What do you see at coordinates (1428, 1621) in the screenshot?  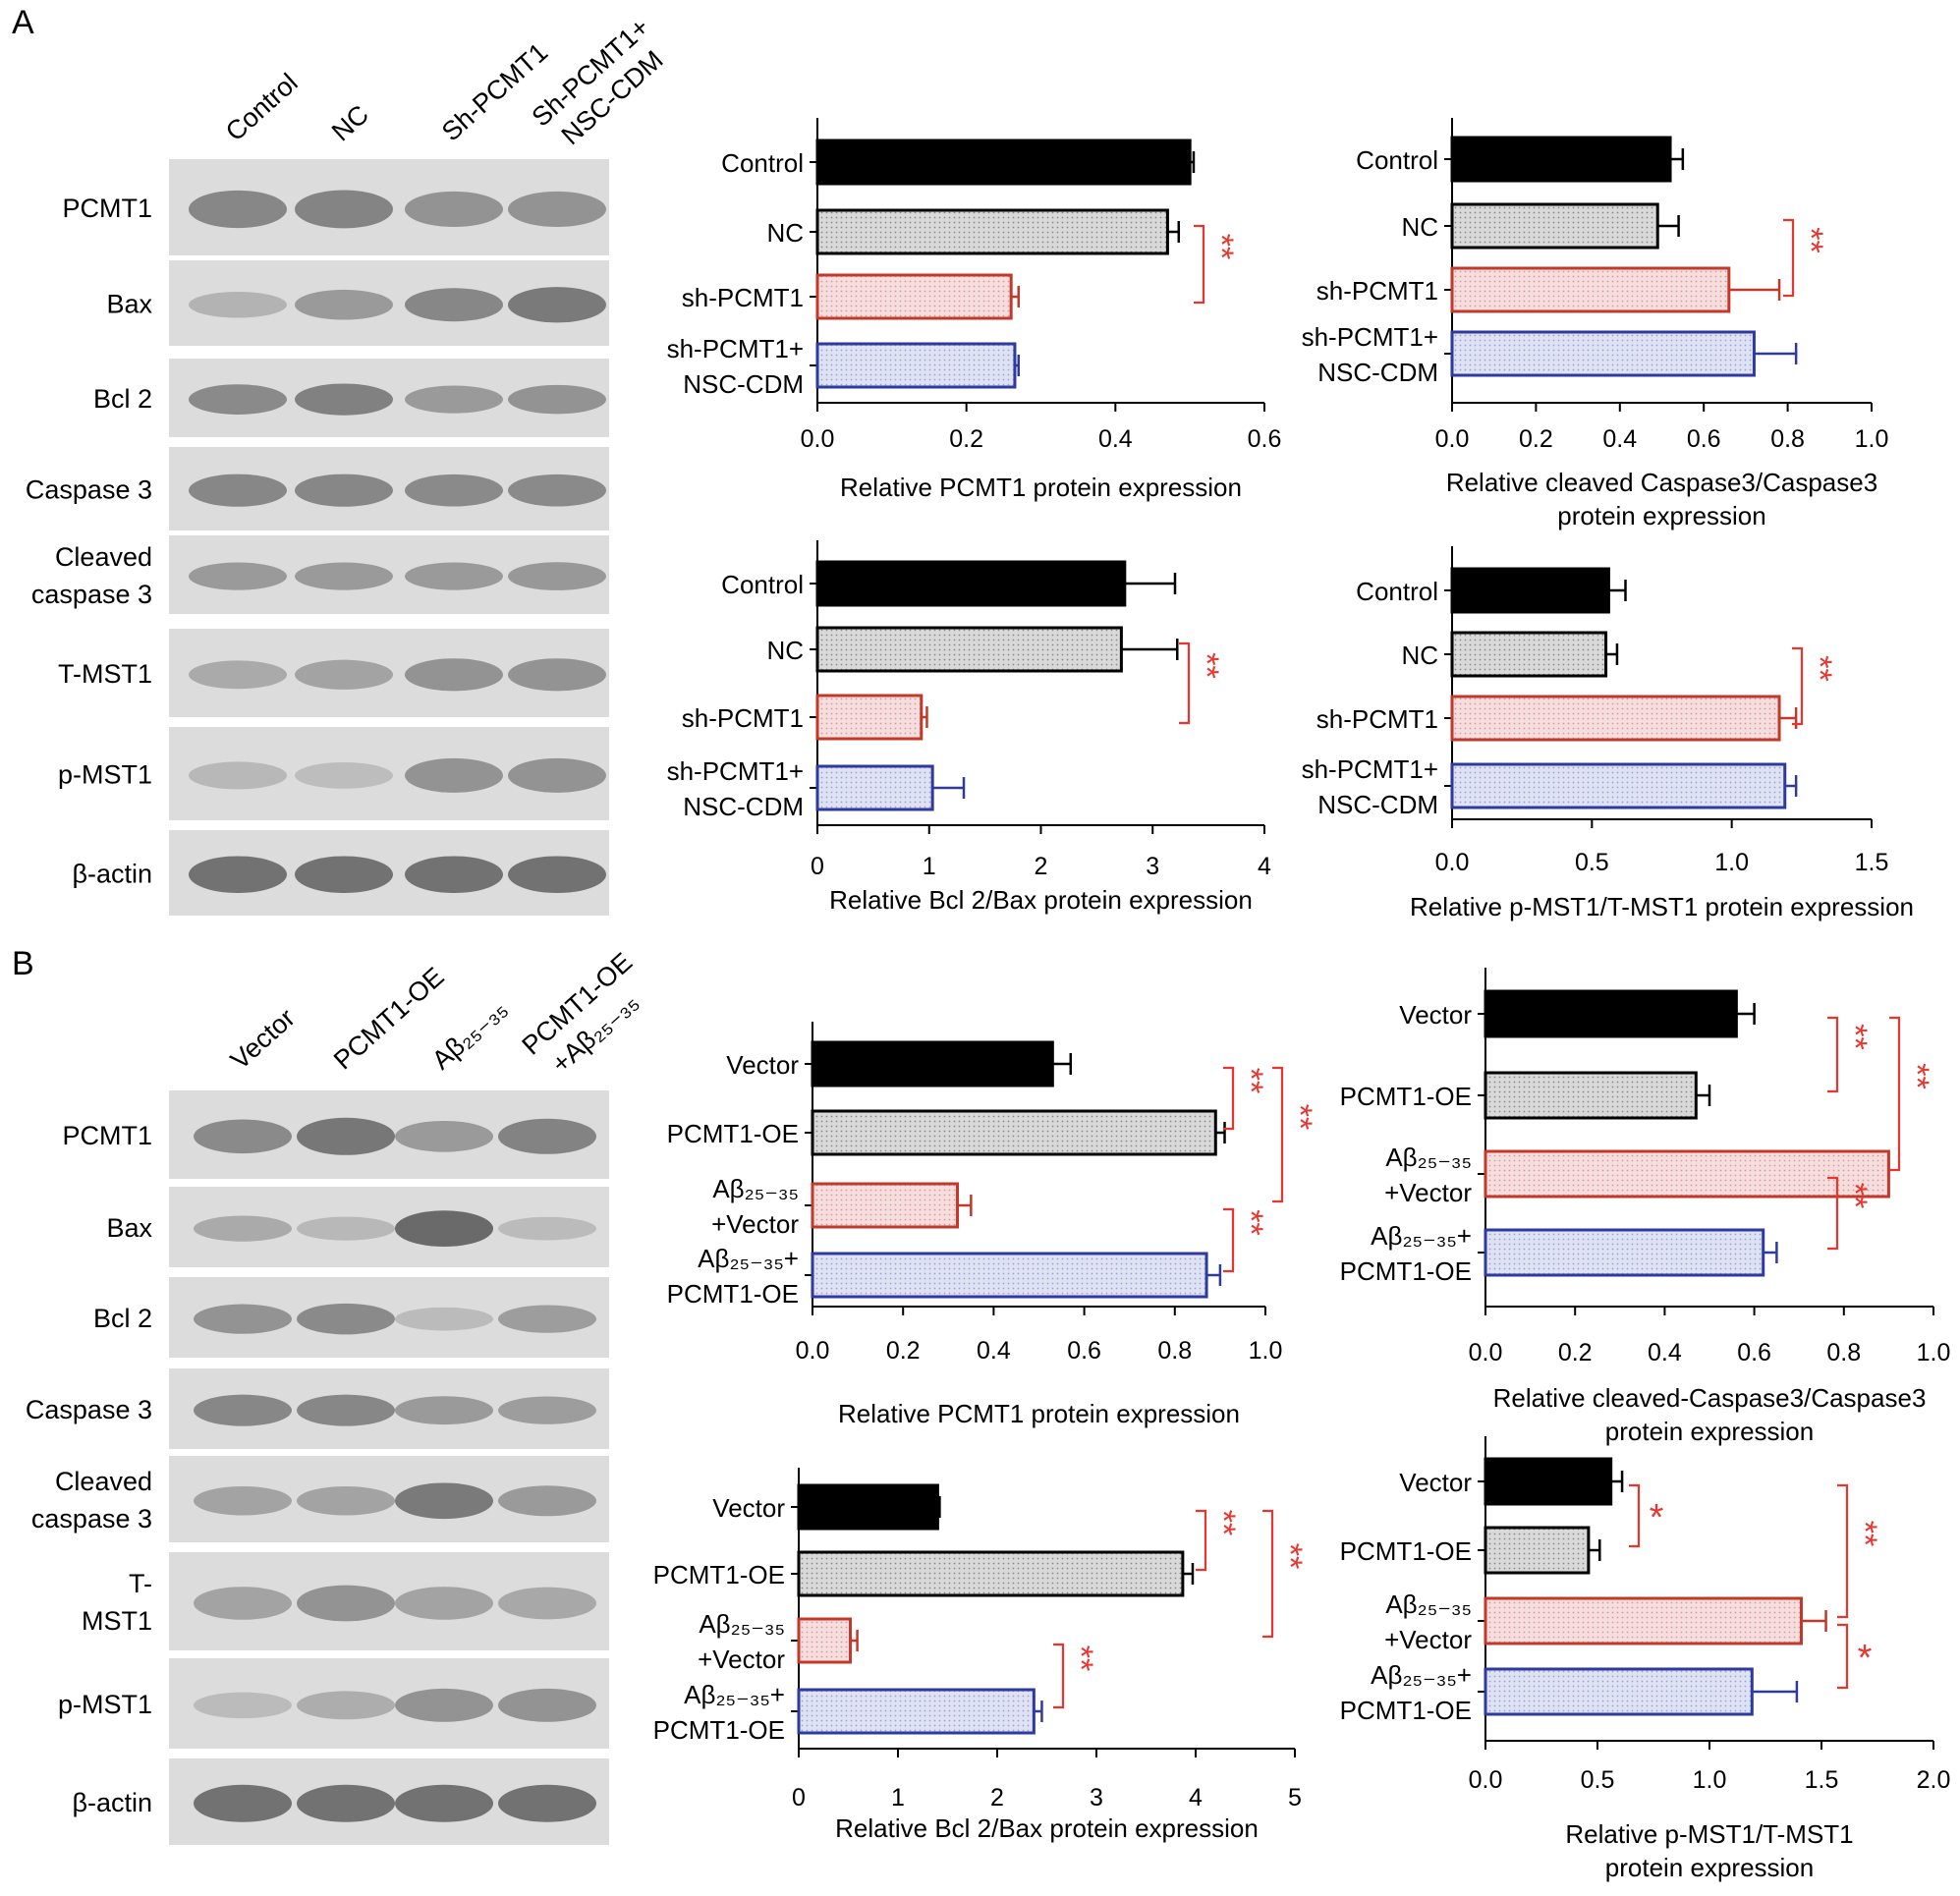 I see `category-label: Aβ₂₅₋₃₅ +Vector` at bounding box center [1428, 1621].